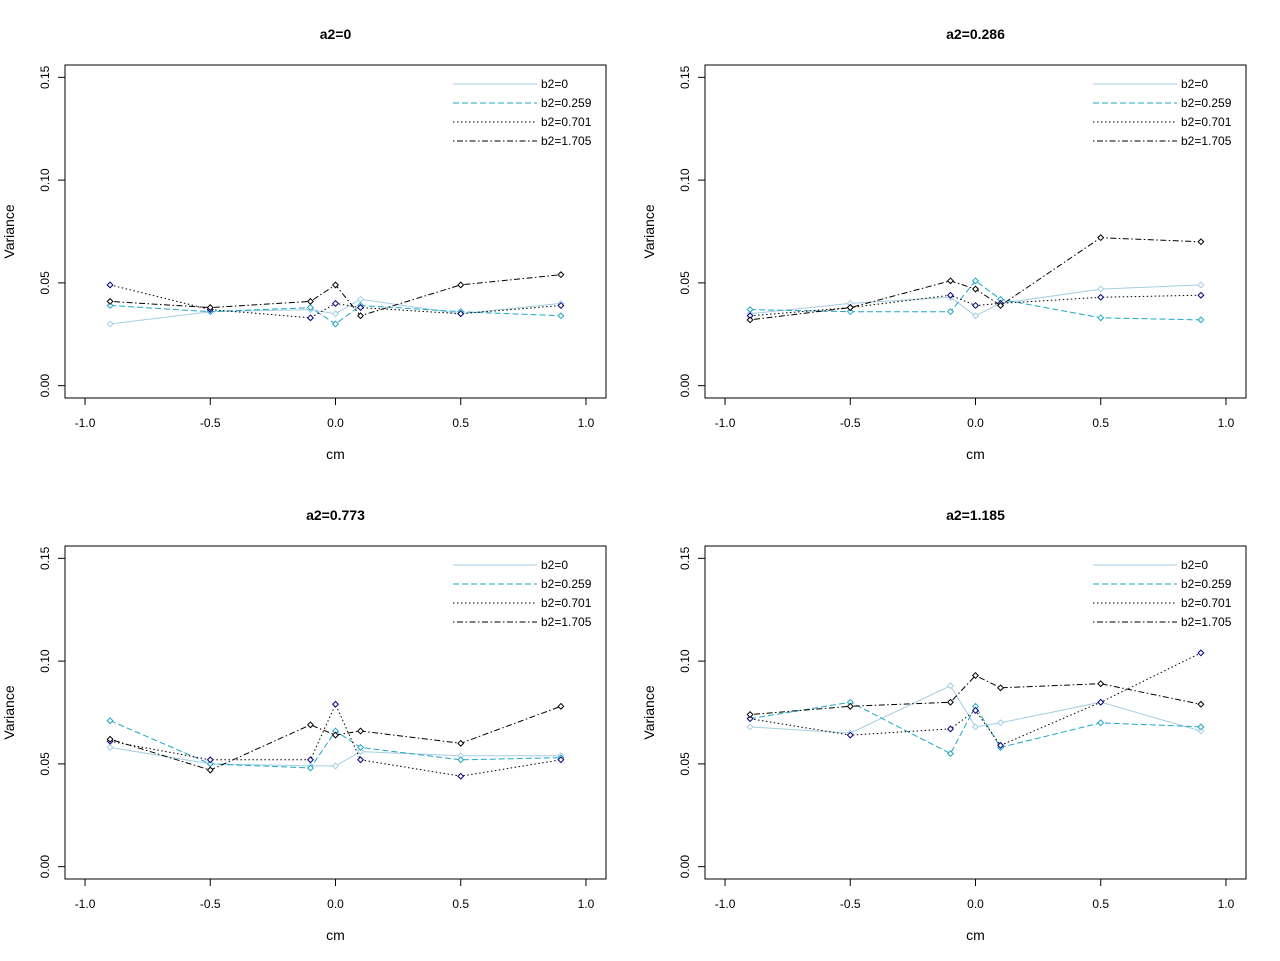 Image resolution: width=1280 pixels, height=961 pixels. Describe the element at coordinates (1100, 904) in the screenshot. I see `x-tick-label: 0.5` at that location.